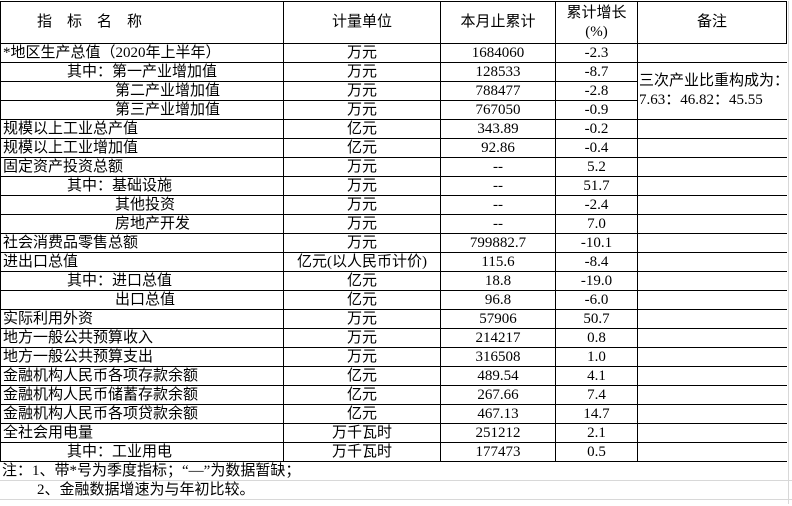 This screenshot has height=506, width=792. What do you see at coordinates (142, 262) in the screenshot?
I see `indicator-cell: 进出口总值` at bounding box center [142, 262].